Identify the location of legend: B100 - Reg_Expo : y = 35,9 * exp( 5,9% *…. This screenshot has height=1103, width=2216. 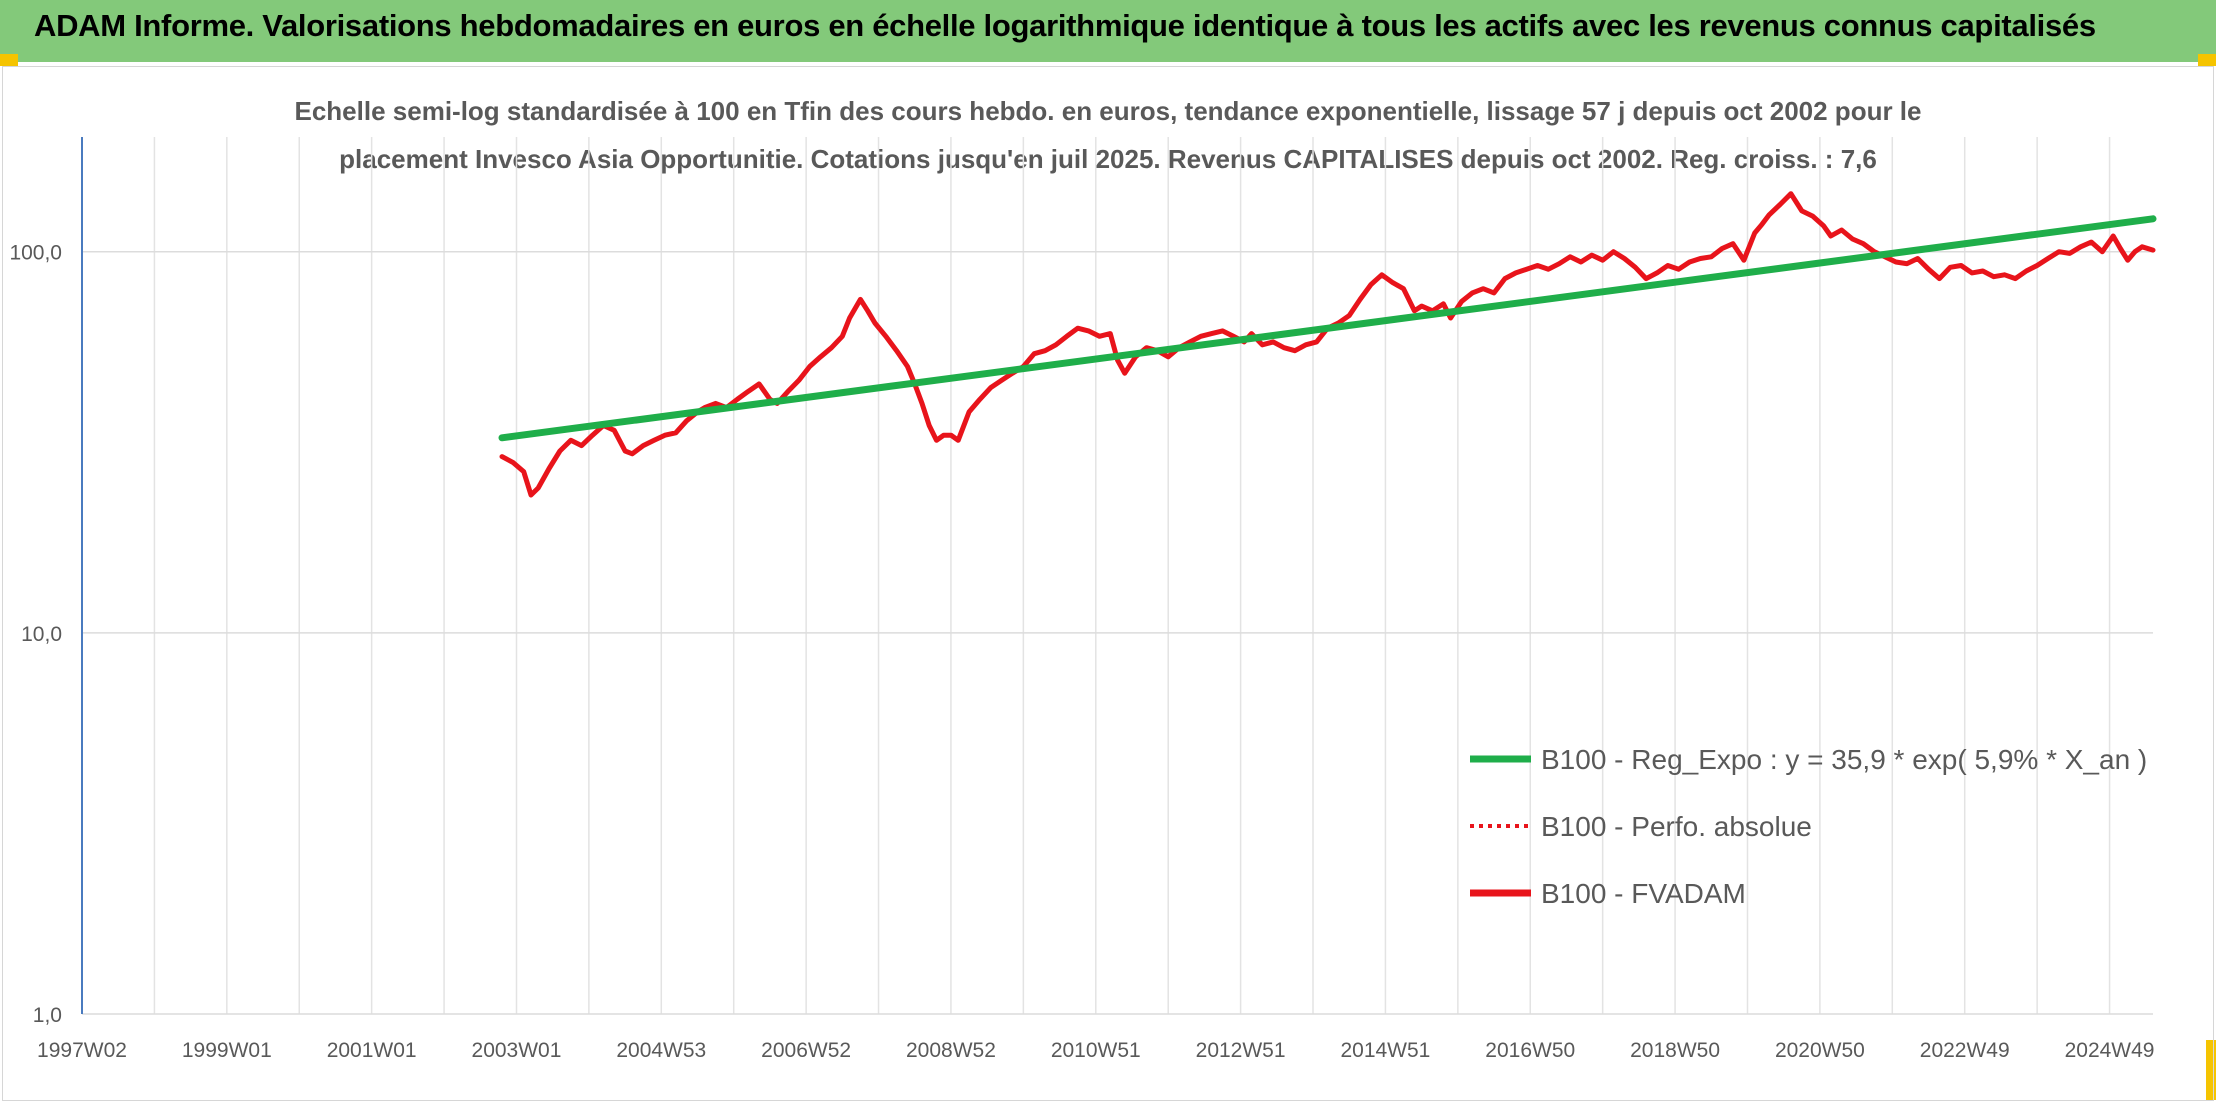
(1808, 826).